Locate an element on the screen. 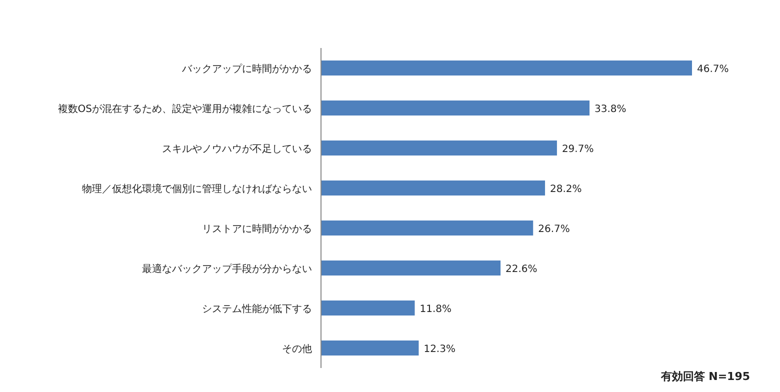 The image size is (780, 392). data-label: 11.8% is located at coordinates (436, 309).